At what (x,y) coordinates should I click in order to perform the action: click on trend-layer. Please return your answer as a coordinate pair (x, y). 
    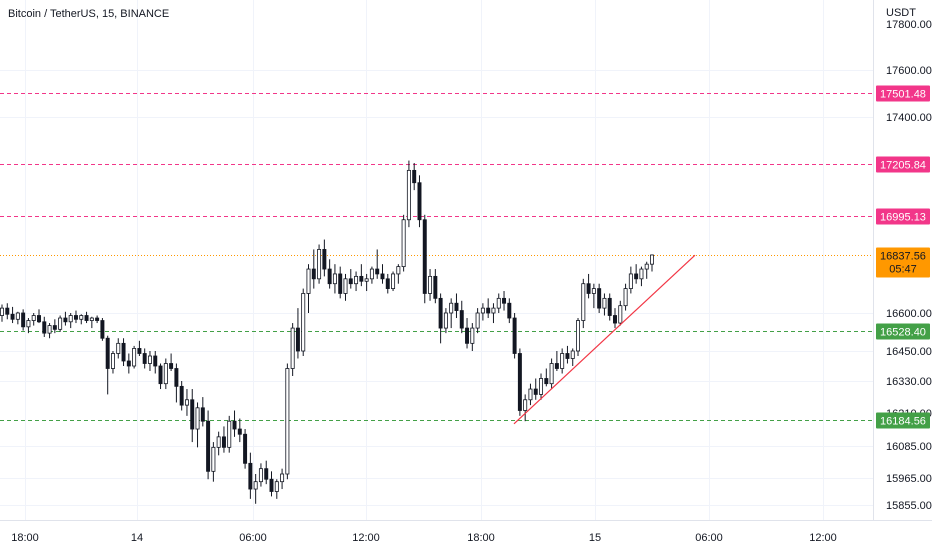
    Looking at the image, I should click on (604, 339).